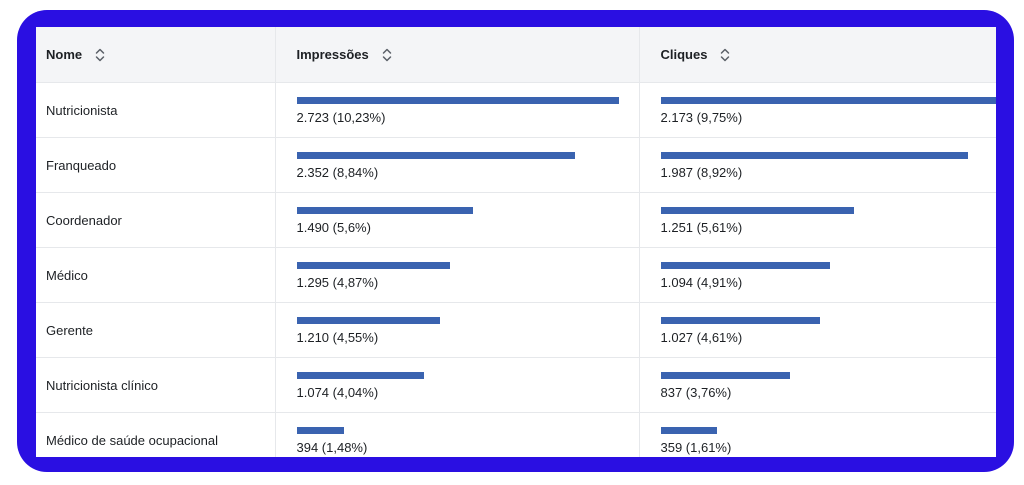 Image resolution: width=1024 pixels, height=485 pixels. Describe the element at coordinates (701, 117) in the screenshot. I see `clicks-value: 2.173 (9,75%)` at that location.